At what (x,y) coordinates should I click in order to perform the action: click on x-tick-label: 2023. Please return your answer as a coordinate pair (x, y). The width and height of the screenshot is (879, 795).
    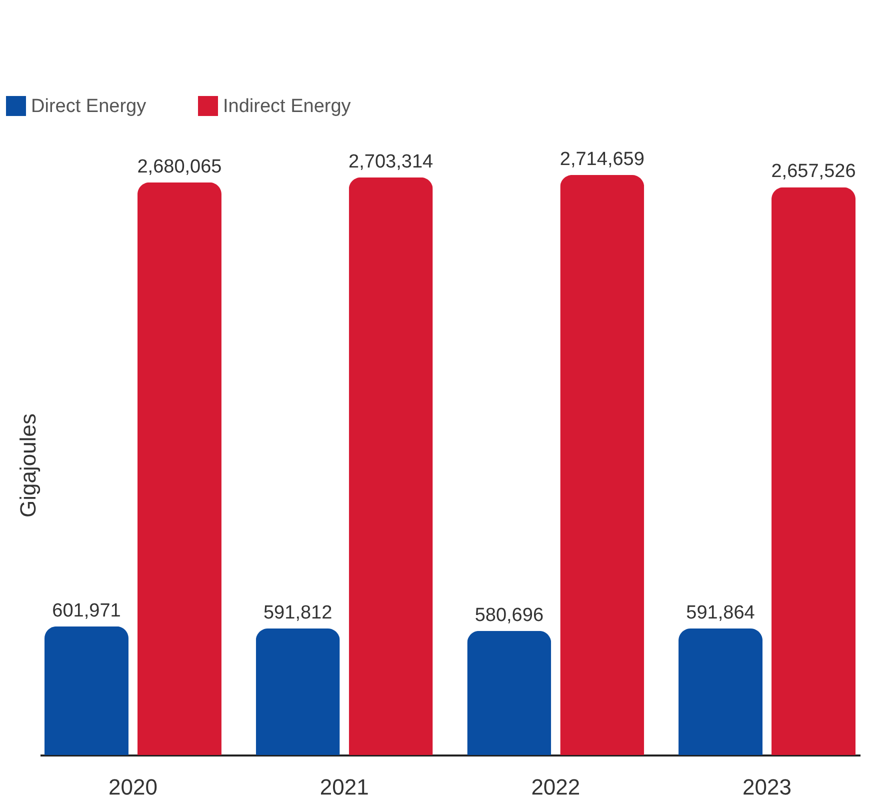
    Looking at the image, I should click on (767, 784).